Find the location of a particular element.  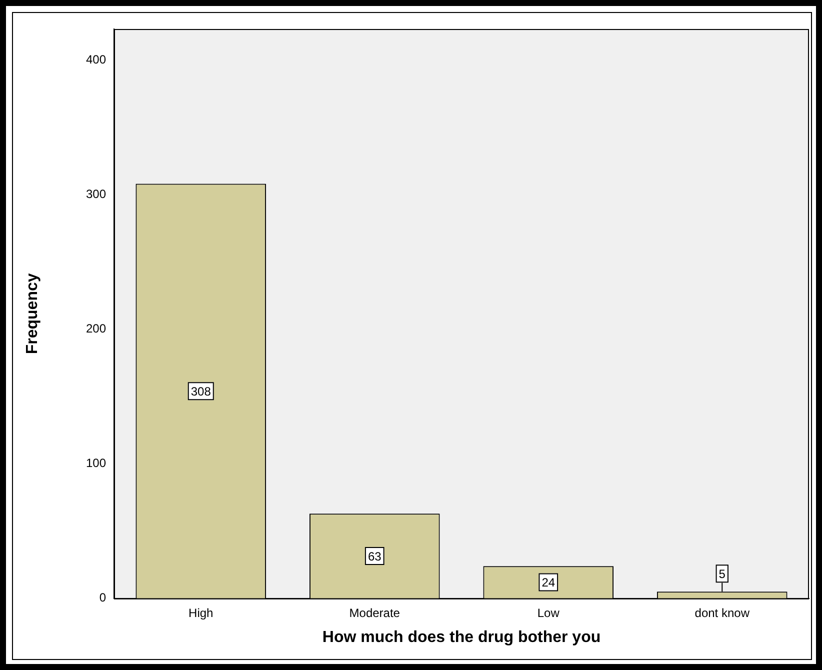

x-tick-label: dont know is located at coordinates (722, 613).